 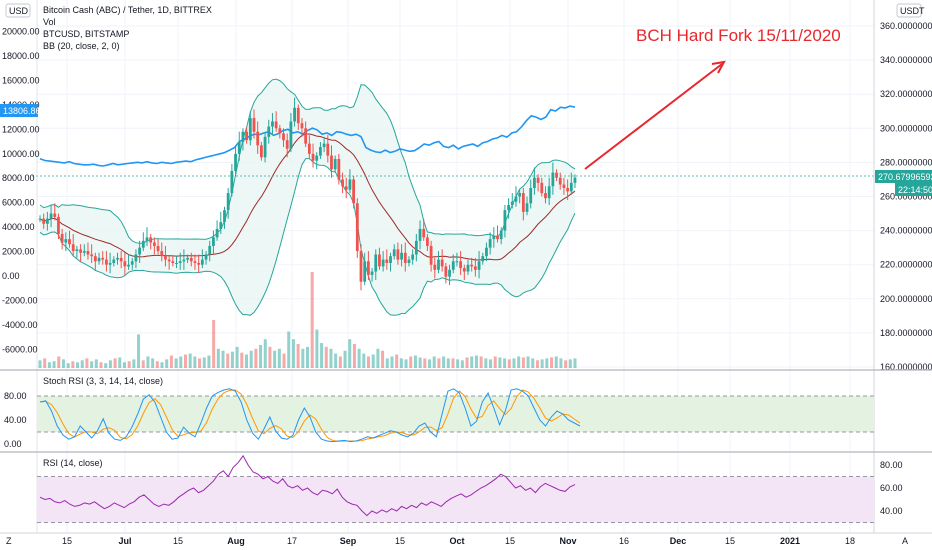 I want to click on legend-symbol: Bitcoin Cash (ABC) / Tether, 1D, BITTREX, so click(x=127, y=10).